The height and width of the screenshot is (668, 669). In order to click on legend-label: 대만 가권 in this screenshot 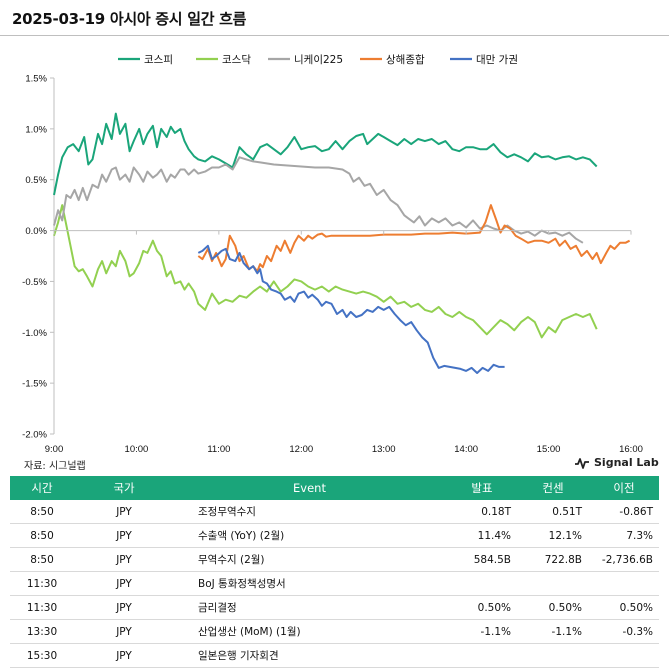, I will do `click(497, 60)`.